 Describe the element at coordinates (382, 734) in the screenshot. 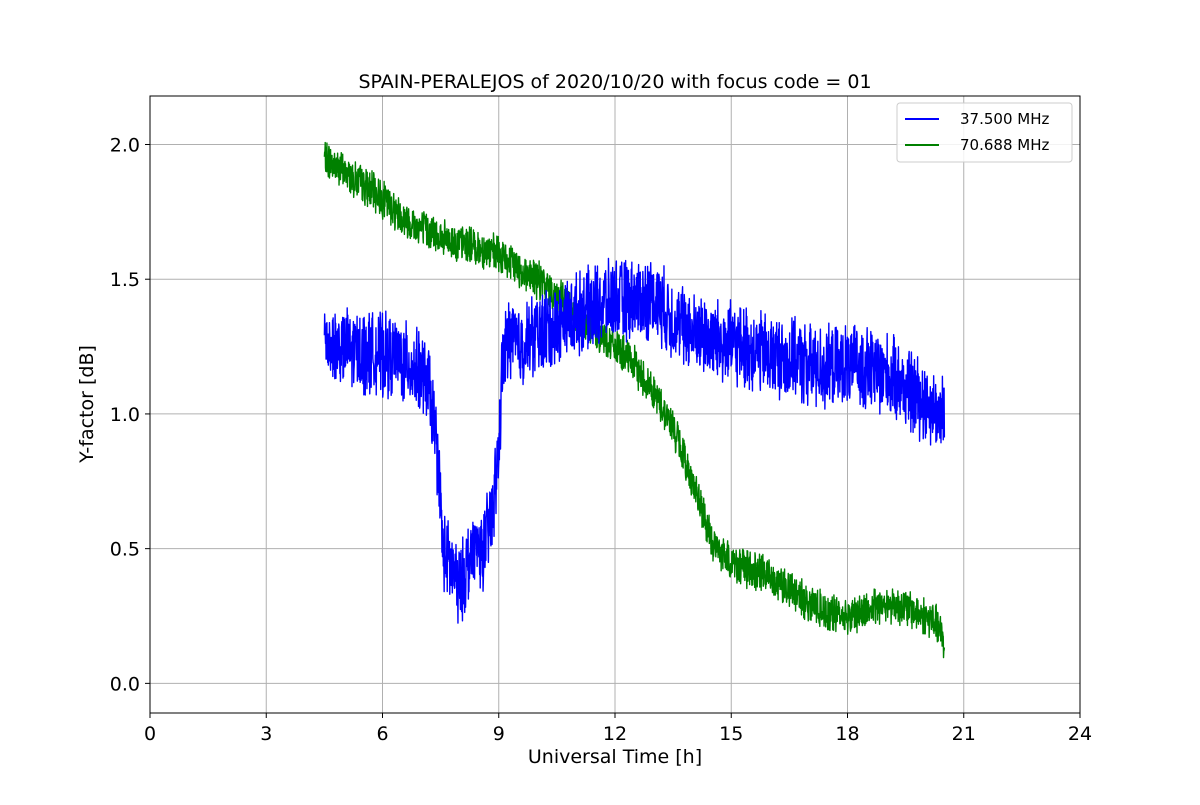

I see `x-tick-label: 6` at that location.